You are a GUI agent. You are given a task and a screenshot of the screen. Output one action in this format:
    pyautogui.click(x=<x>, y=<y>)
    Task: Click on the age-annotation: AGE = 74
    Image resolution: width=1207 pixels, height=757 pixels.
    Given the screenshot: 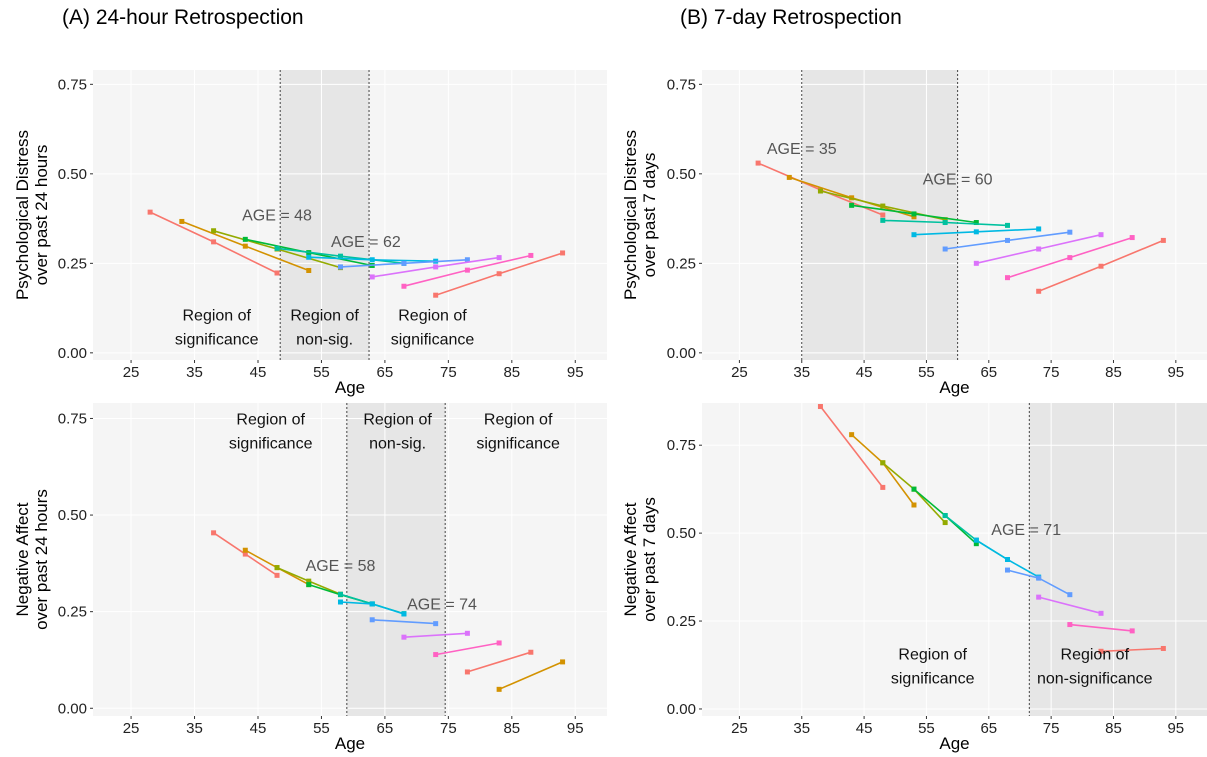 What is the action you would take?
    pyautogui.click(x=442, y=605)
    